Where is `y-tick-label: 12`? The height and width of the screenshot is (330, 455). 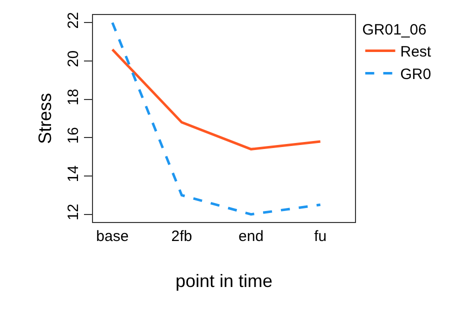
y-tick-label: 12 is located at coordinates (73, 212).